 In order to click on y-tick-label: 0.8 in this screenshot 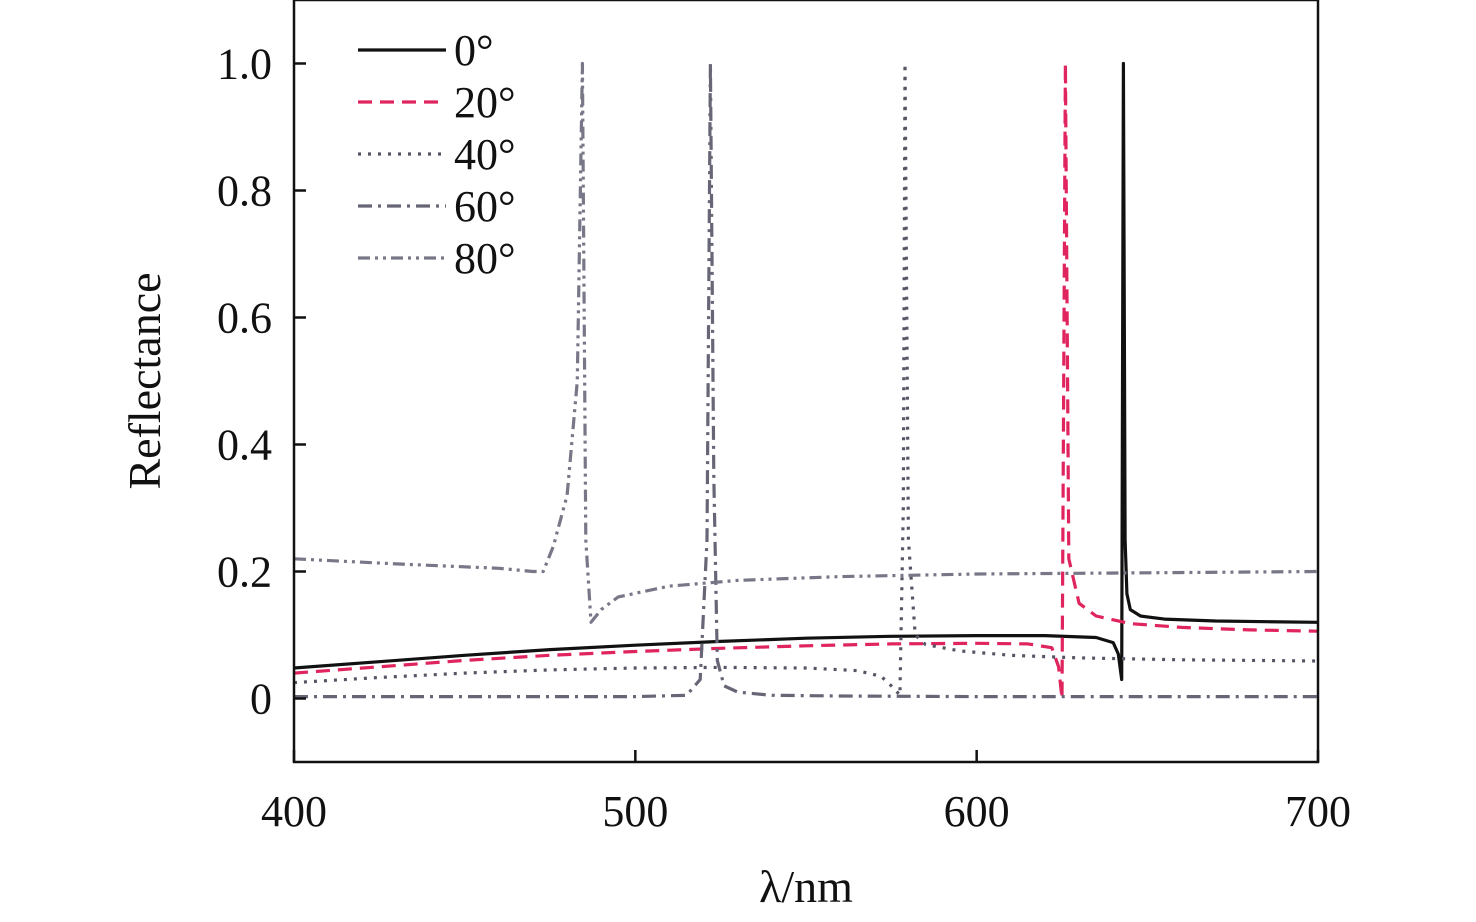, I will do `click(244, 191)`.